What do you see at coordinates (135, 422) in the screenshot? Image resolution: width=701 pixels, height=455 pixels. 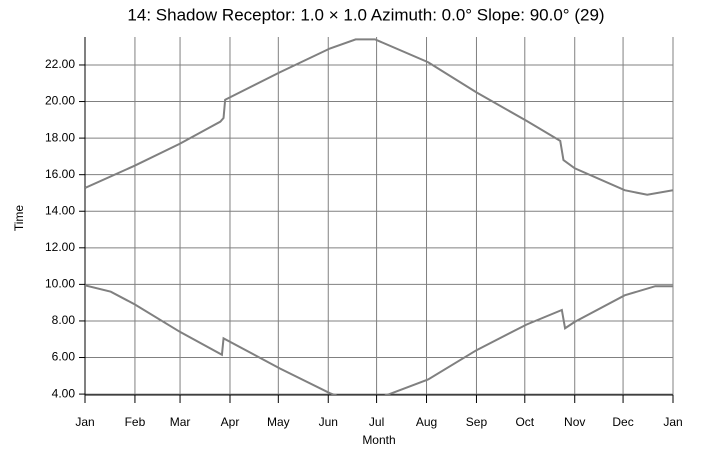 I see `x-tick-label: Feb` at bounding box center [135, 422].